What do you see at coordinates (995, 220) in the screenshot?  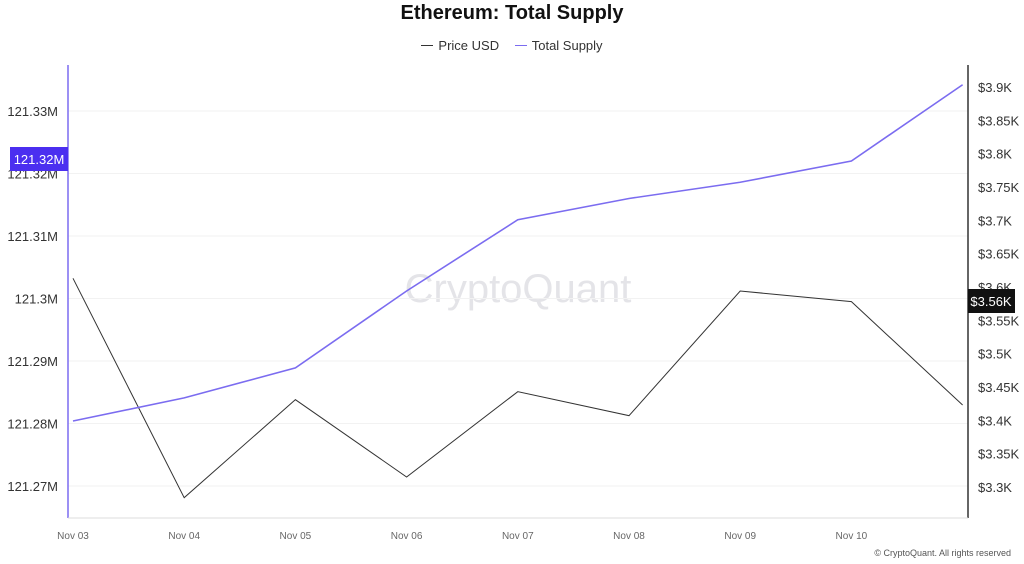 I see `right-tick-label: $3.7K` at bounding box center [995, 220].